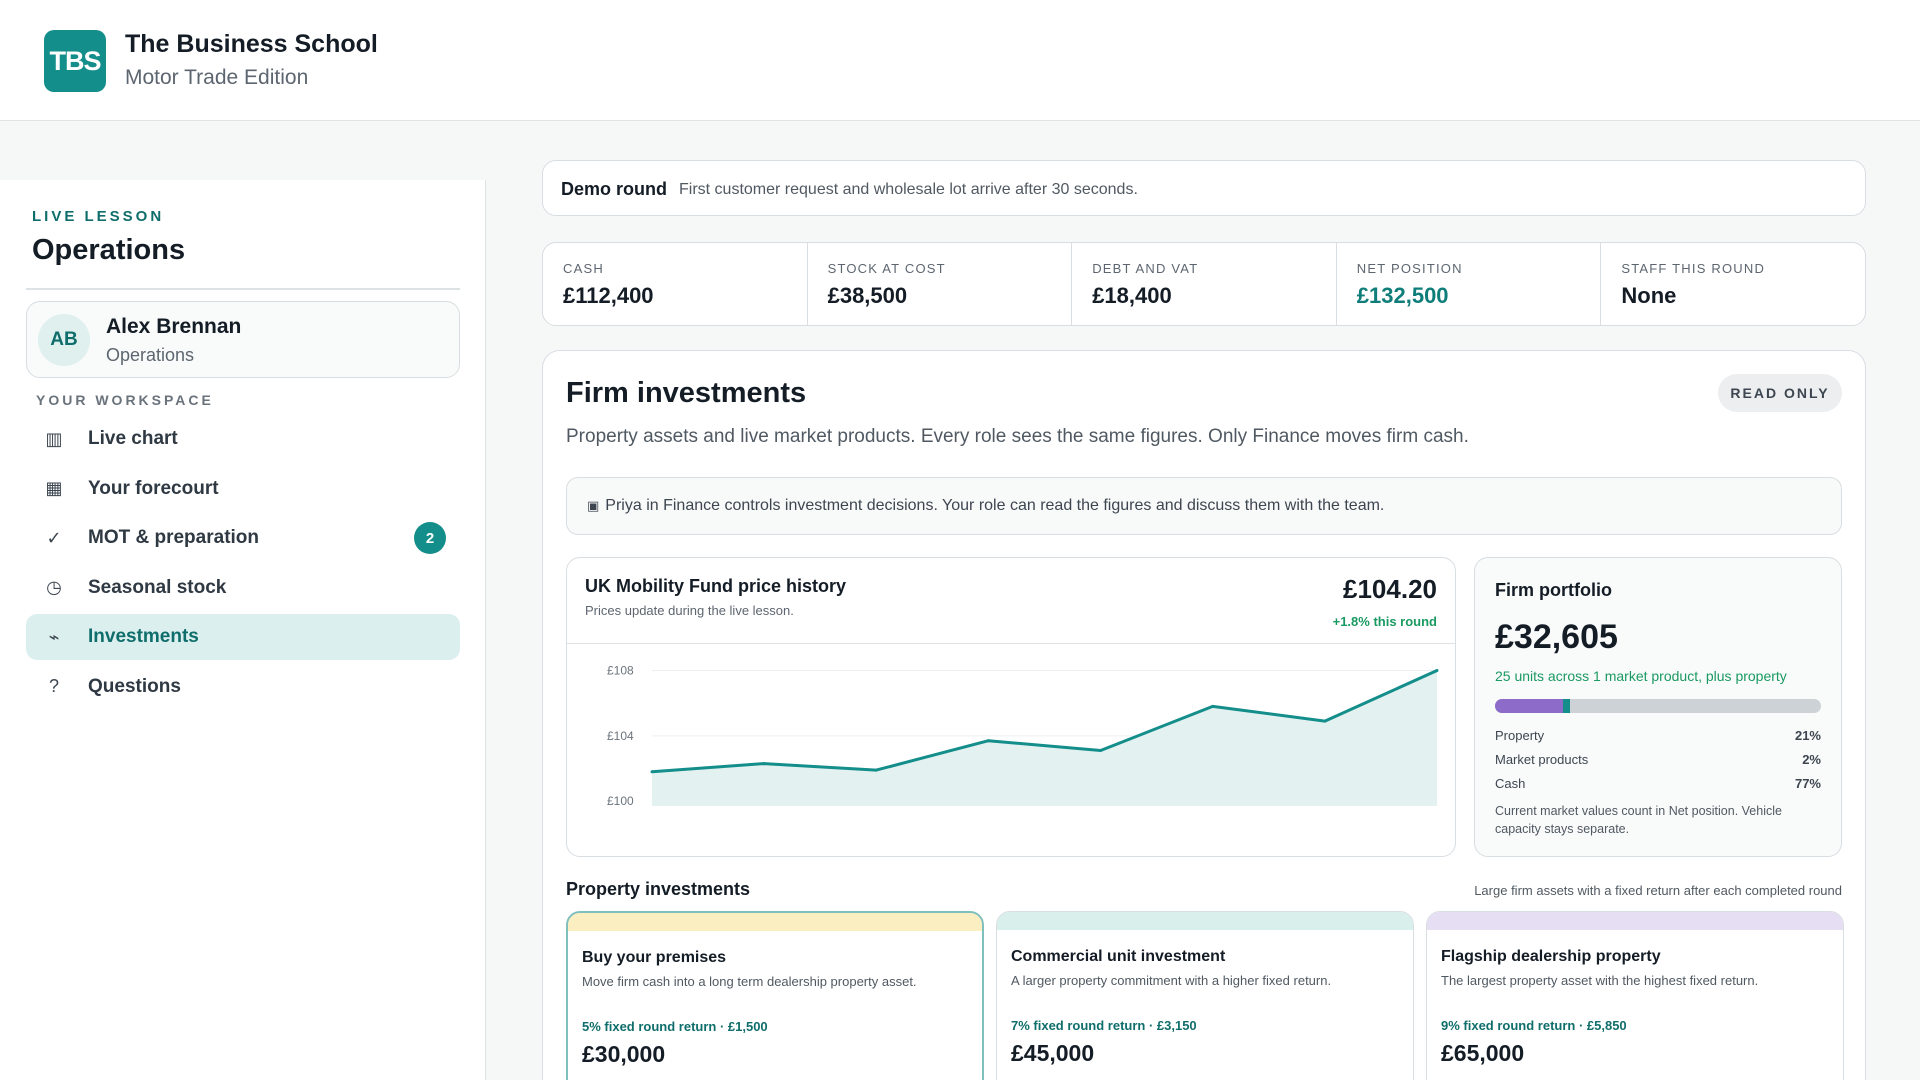  I want to click on y-tick-label: £104, so click(620, 736).